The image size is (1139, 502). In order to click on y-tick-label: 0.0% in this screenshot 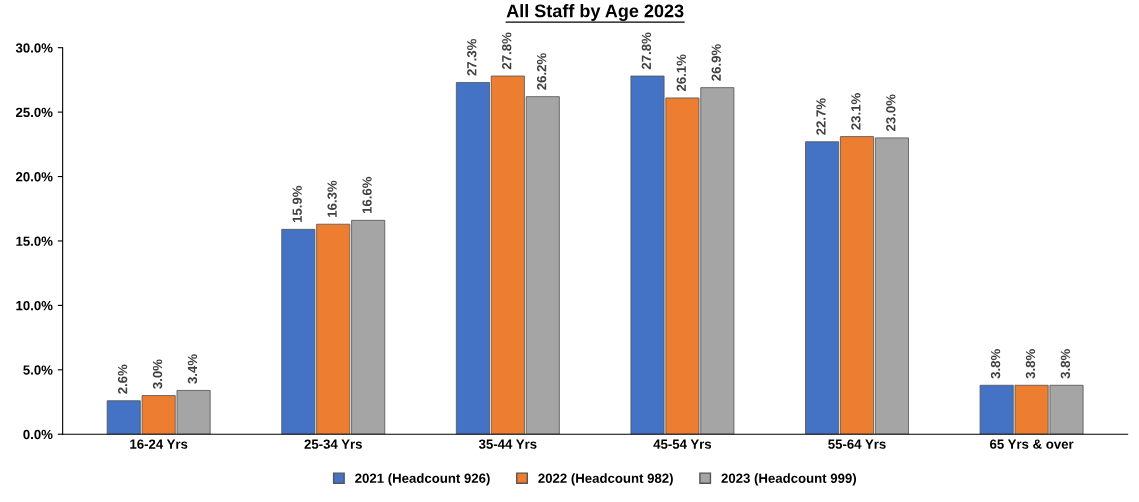, I will do `click(38, 434)`.